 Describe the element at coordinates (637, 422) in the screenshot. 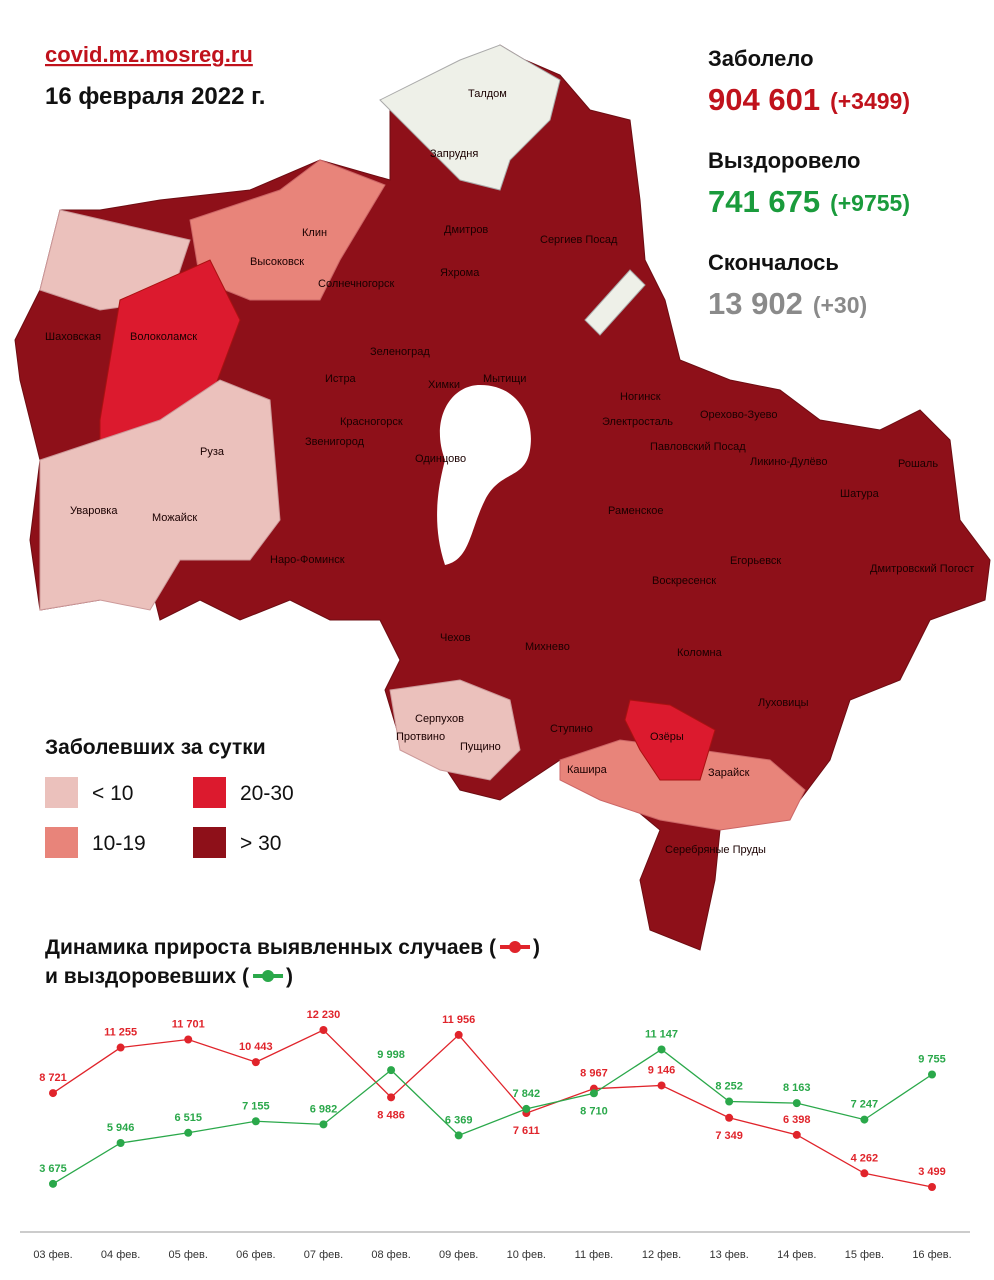

I see `town-label: Электросталь` at that location.